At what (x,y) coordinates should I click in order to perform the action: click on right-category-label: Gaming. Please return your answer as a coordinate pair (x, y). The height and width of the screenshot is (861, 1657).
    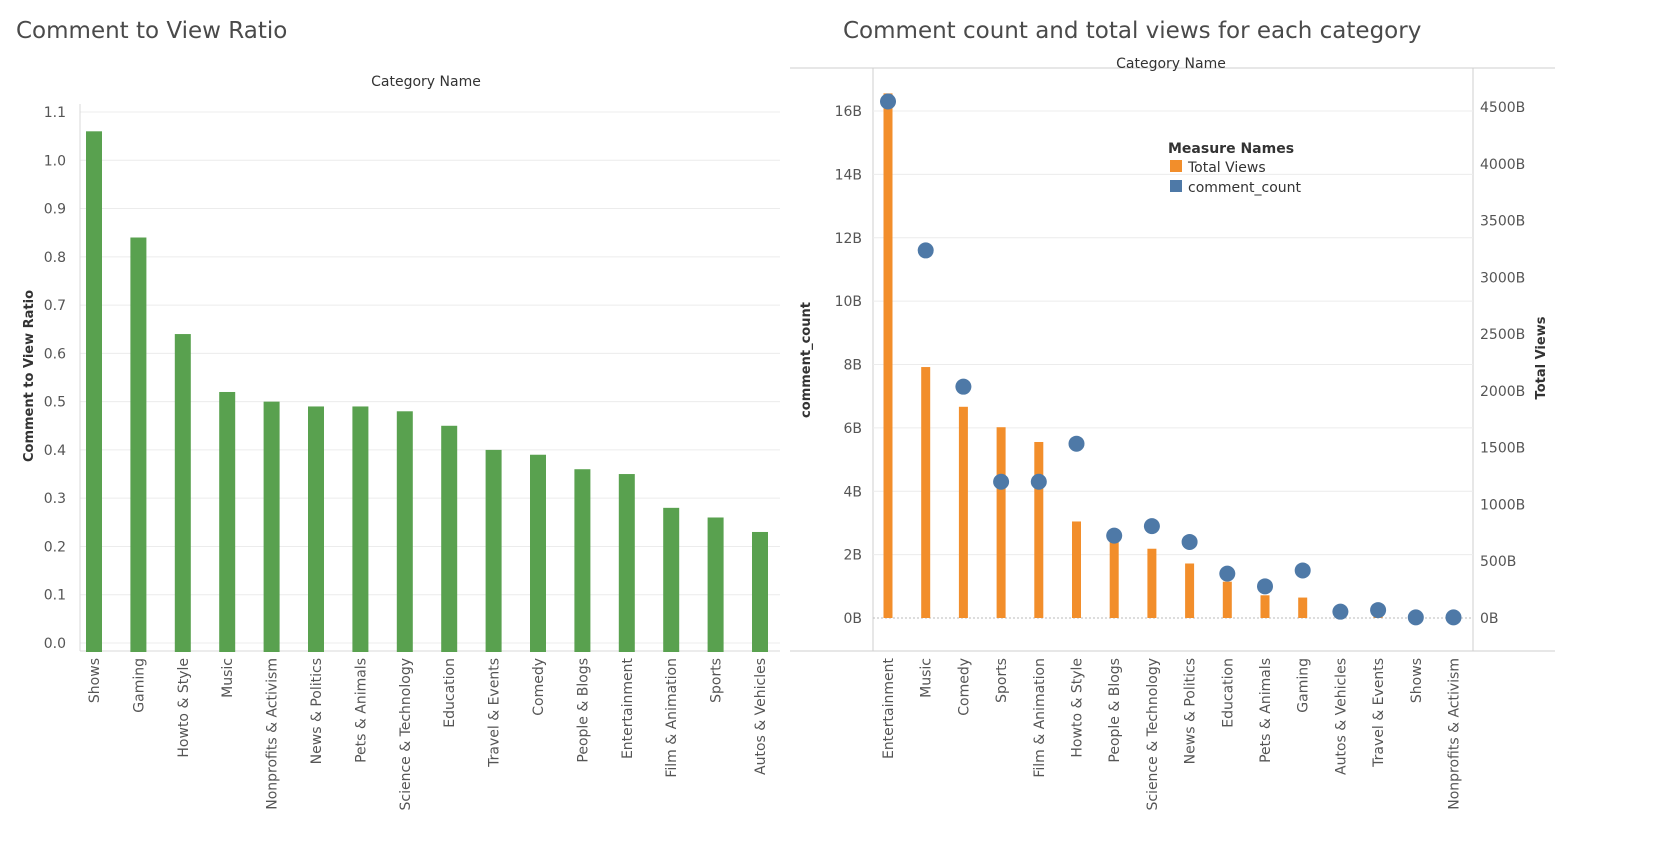
    Looking at the image, I should click on (1304, 685).